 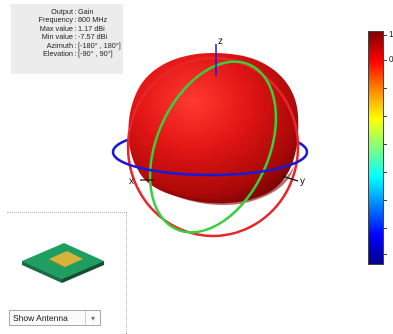 What do you see at coordinates (62, 11) in the screenshot?
I see `info-key: Output` at bounding box center [62, 11].